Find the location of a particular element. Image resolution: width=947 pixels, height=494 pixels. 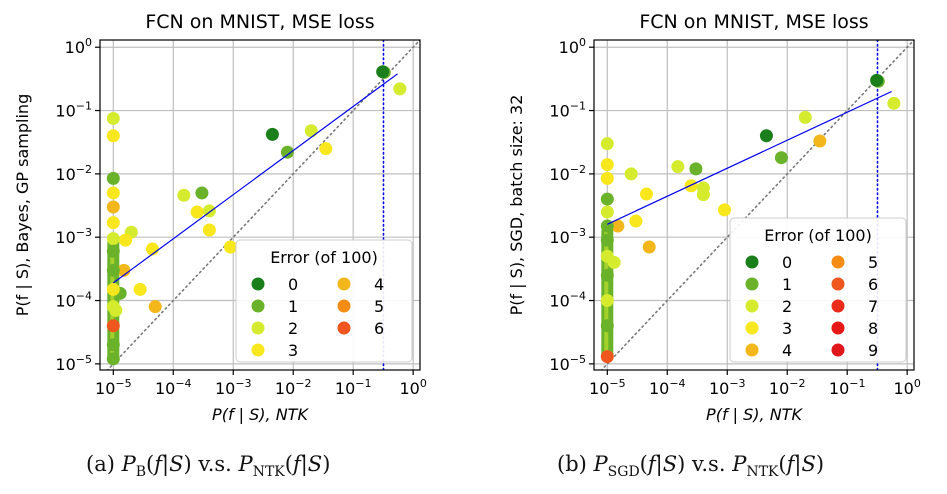

caption-b-label: (b) is located at coordinates (572, 464).